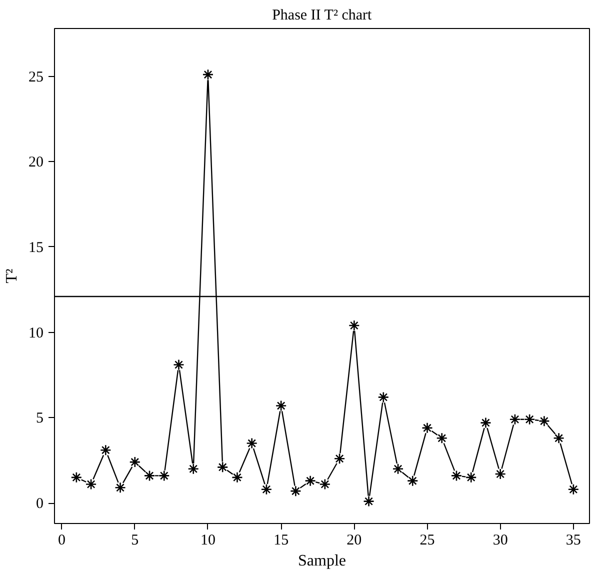 Image resolution: width=594 pixels, height=572 pixels. I want to click on x-tick-label: 35, so click(573, 540).